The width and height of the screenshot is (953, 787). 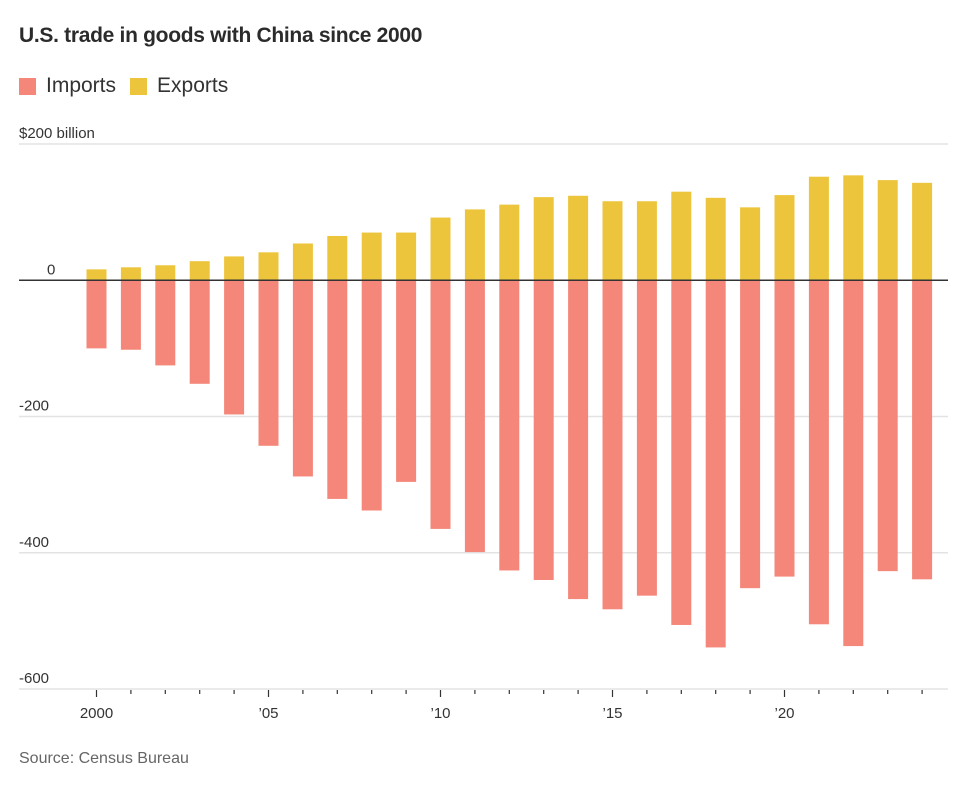 I want to click on x-tick-label-2020: ’20, so click(x=784, y=713).